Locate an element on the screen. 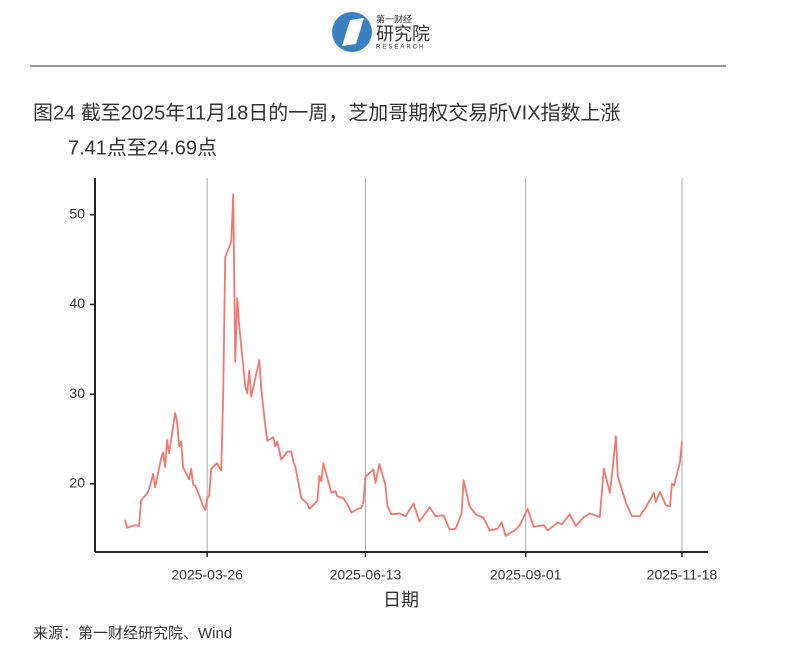 This screenshot has width=796, height=665. chart-title: 7.41点至24.69点 is located at coordinates (142, 147).